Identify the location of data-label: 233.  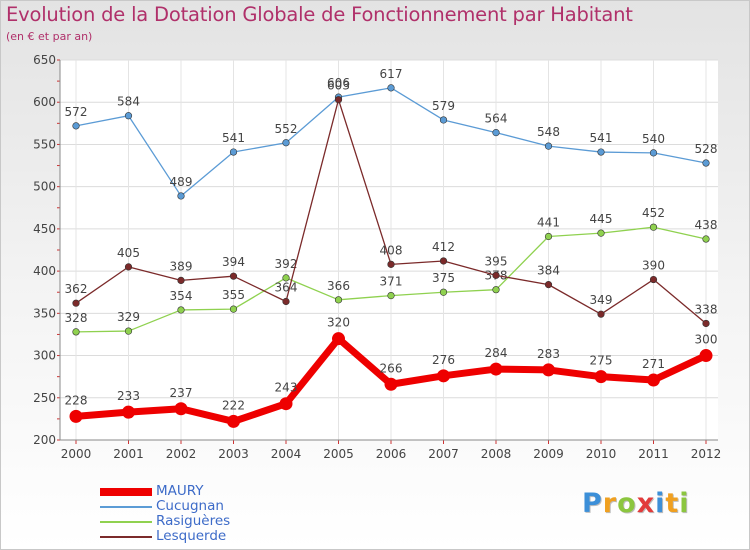
(128, 396).